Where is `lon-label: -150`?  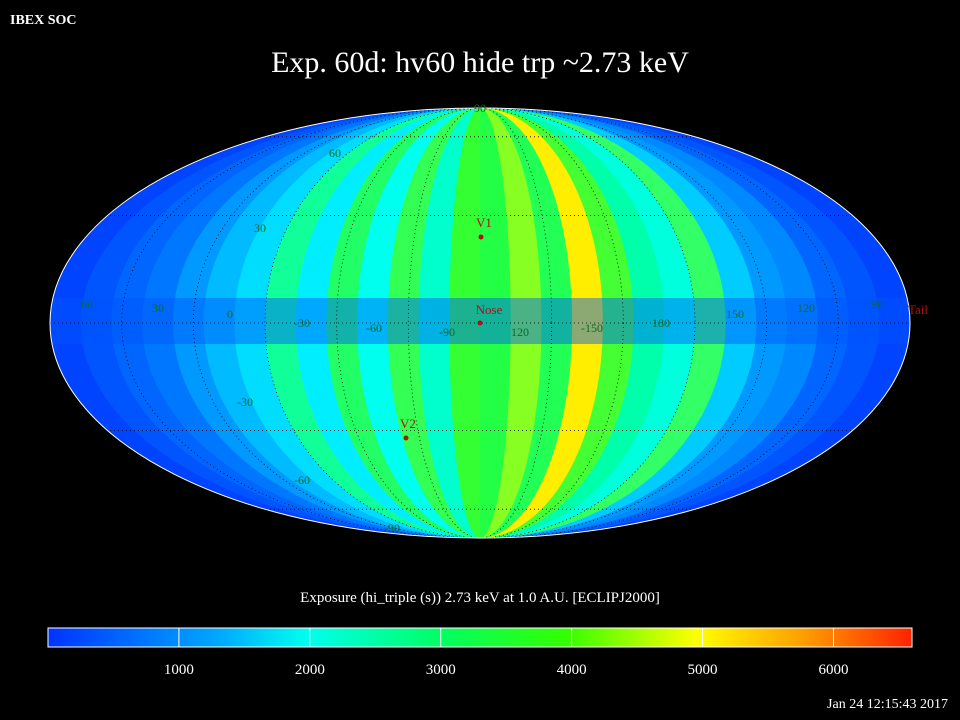 lon-label: -150 is located at coordinates (592, 328).